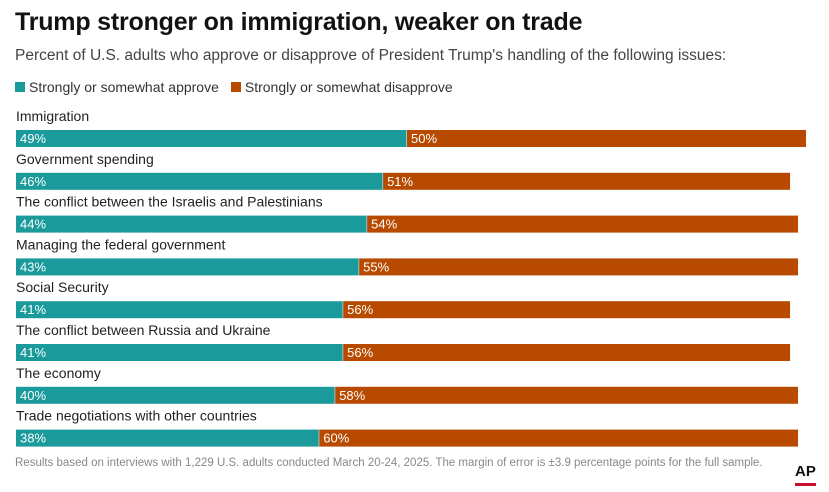 This screenshot has height=492, width=829. I want to click on value-label-disapprove: 51%, so click(400, 181).